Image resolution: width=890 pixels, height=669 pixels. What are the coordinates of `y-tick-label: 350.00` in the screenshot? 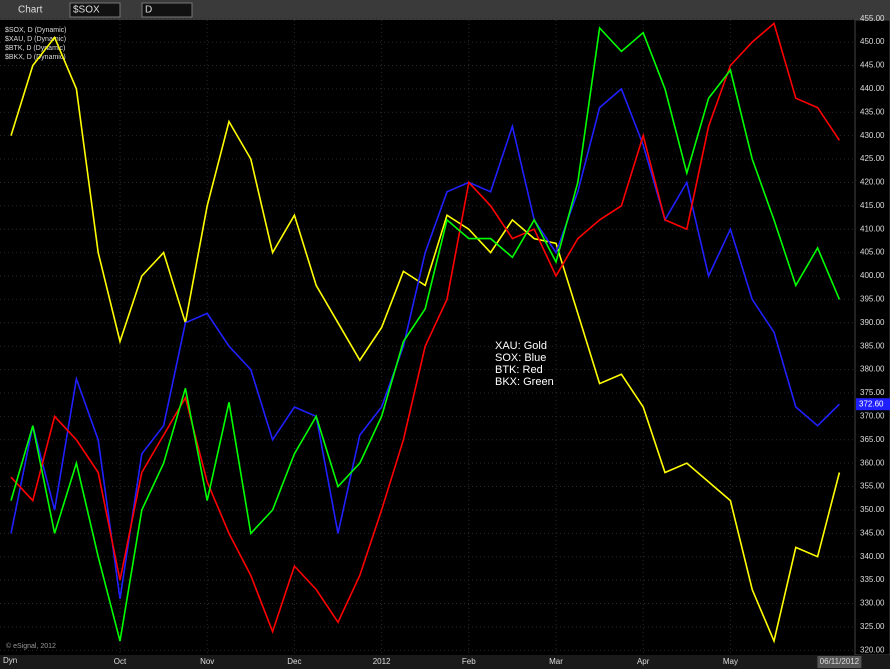 It's located at (872, 509).